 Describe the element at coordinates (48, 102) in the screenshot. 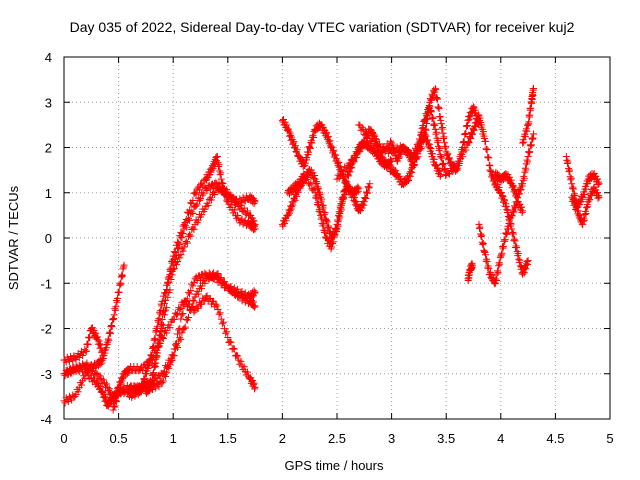

I see `y-tick-label: 3` at that location.